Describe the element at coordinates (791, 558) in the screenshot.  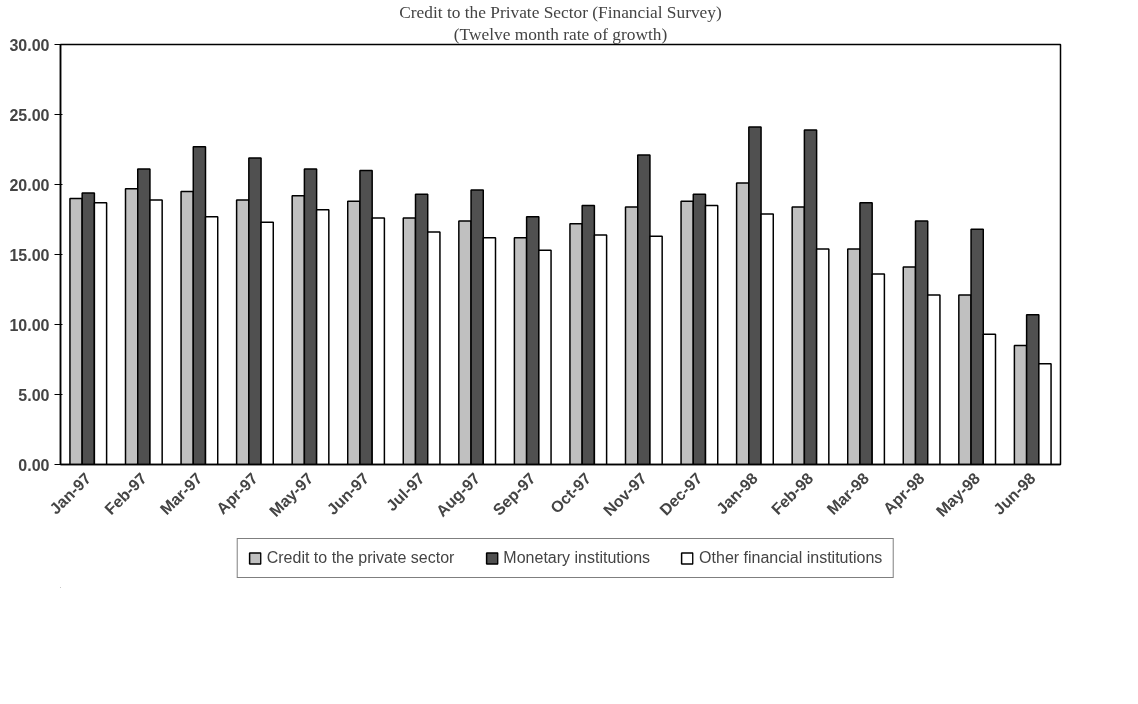
I see `legend-label: Other financial institutions` at that location.